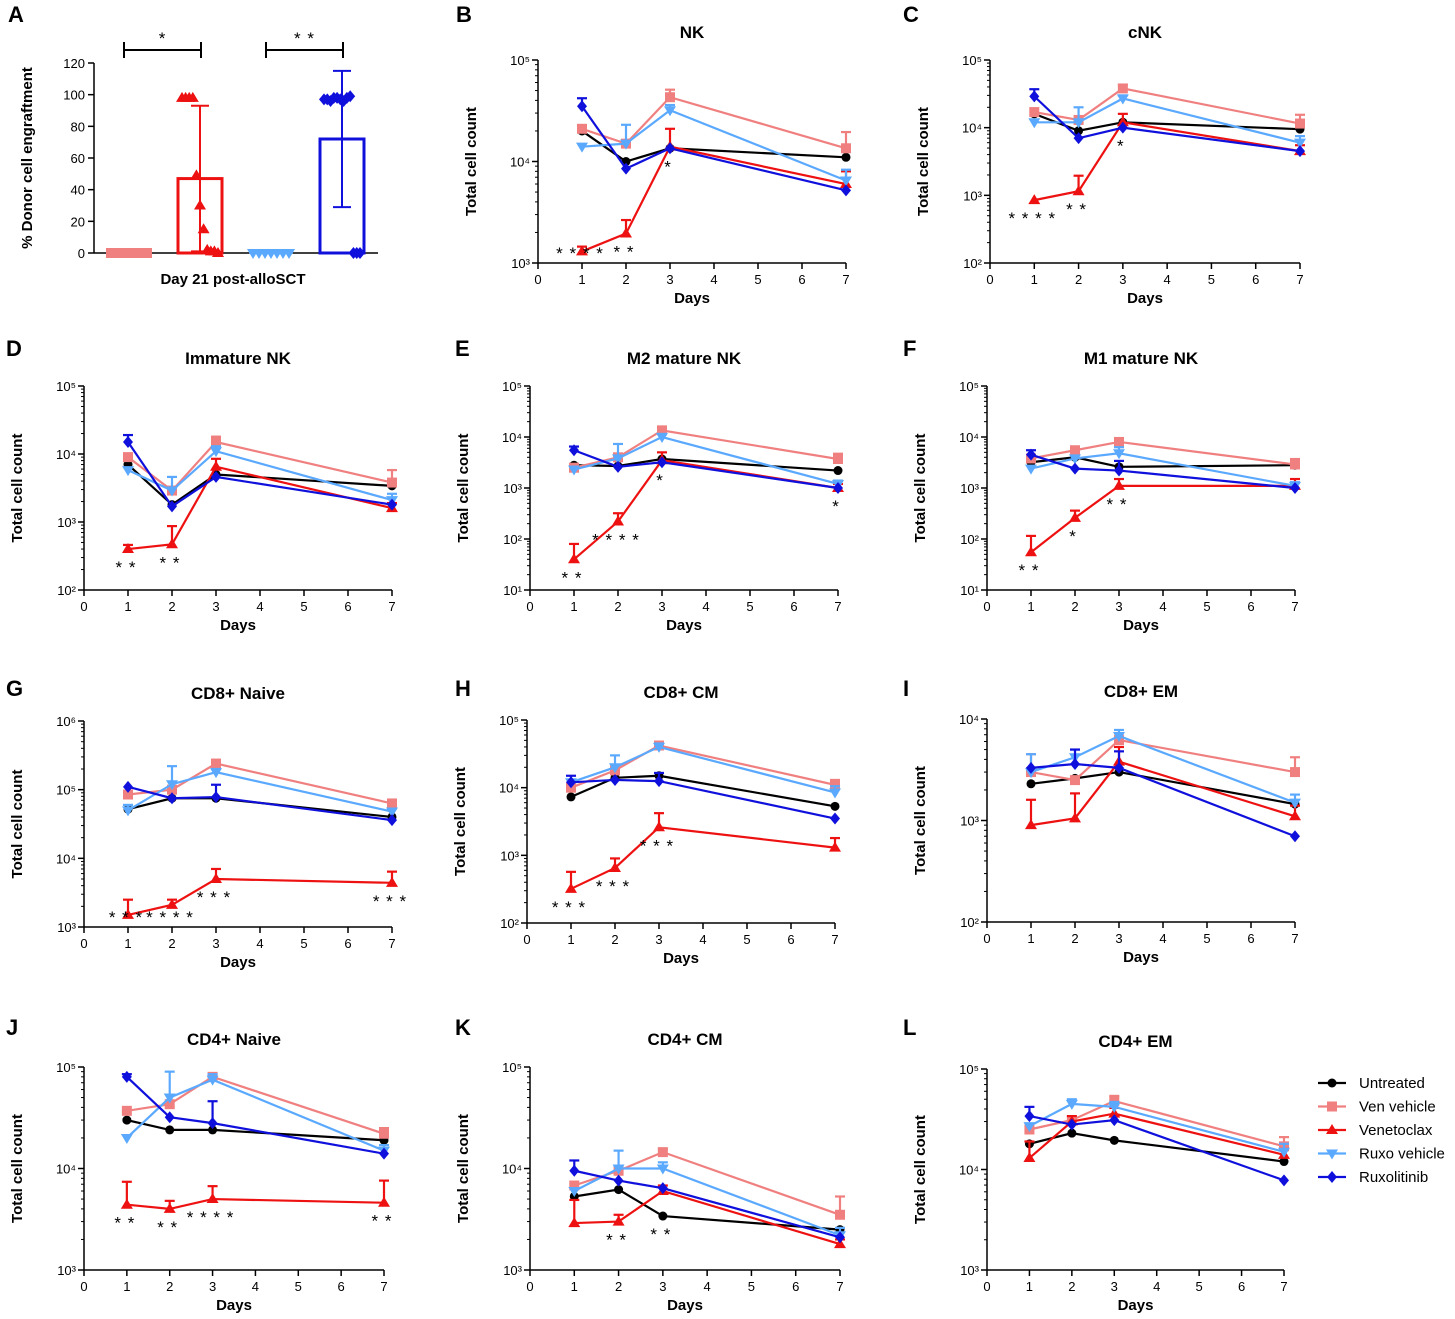 Image resolution: width=1455 pixels, height=1319 pixels. I want to click on series-untreated, so click(714, 146).